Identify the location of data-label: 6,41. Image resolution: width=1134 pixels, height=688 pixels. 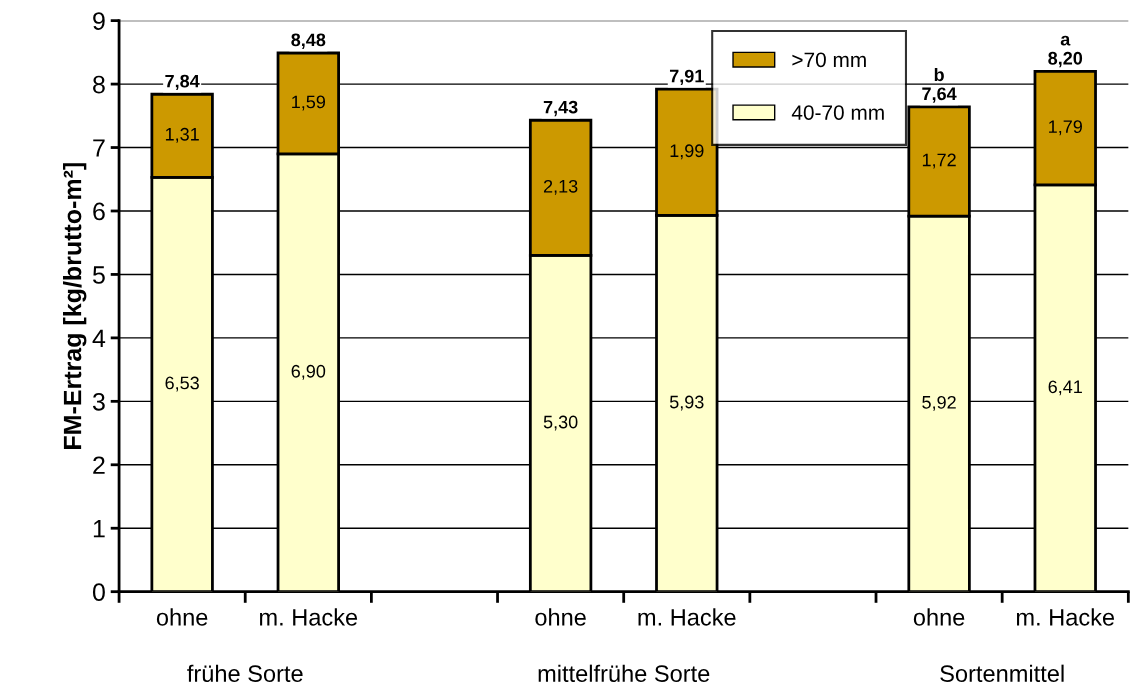
(1065, 388).